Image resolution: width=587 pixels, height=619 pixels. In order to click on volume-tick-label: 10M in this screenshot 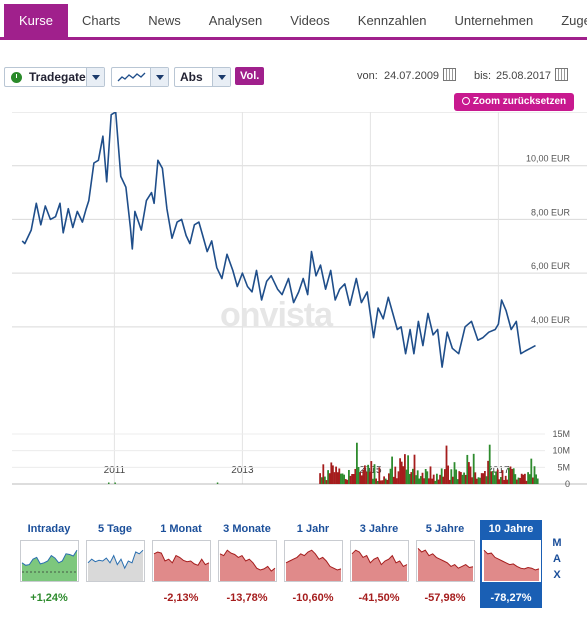, I will do `click(561, 451)`.